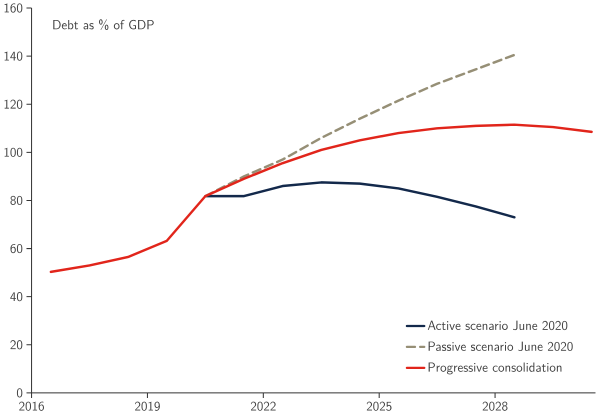 The height and width of the screenshot is (414, 596). I want to click on x-tick-label: 2019, so click(147, 406).